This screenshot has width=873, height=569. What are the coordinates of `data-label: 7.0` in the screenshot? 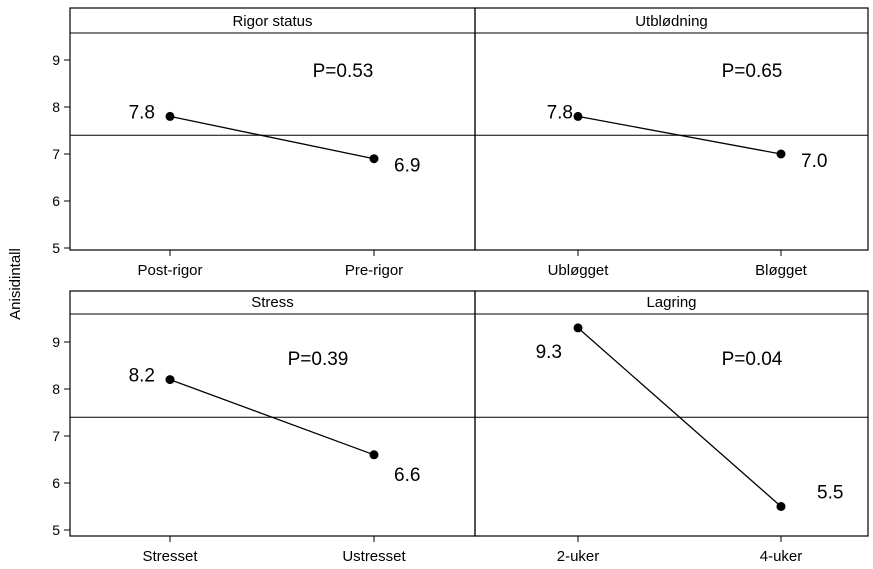 It's located at (814, 161).